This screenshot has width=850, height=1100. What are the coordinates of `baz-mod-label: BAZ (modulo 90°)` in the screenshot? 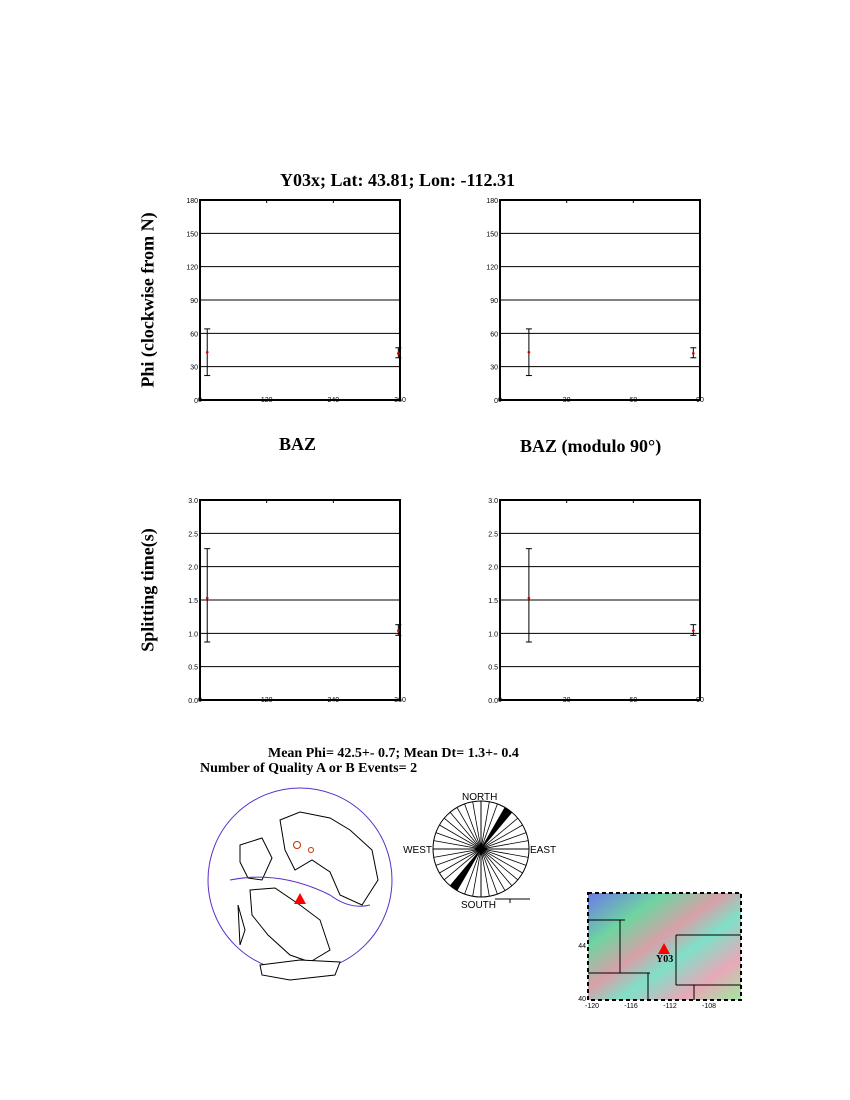 It's located at (591, 446).